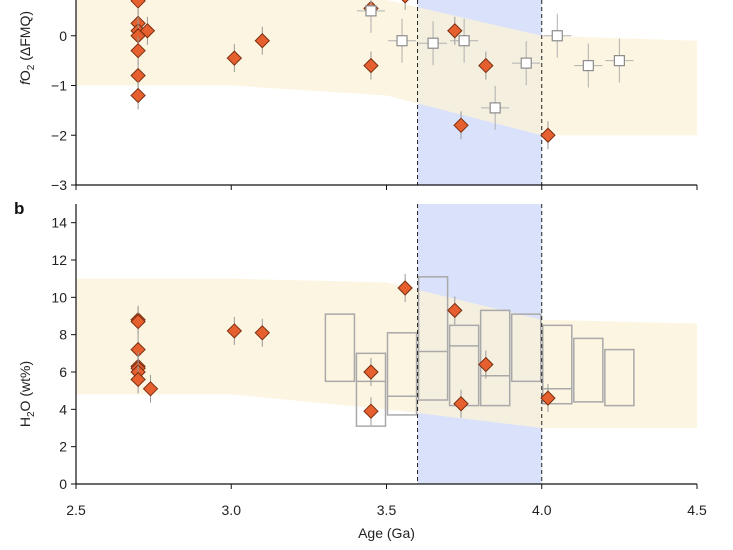 Image resolution: width=733 pixels, height=550 pixels. Describe the element at coordinates (542, 510) in the screenshot. I see `x-tick-label: 4.0` at that location.